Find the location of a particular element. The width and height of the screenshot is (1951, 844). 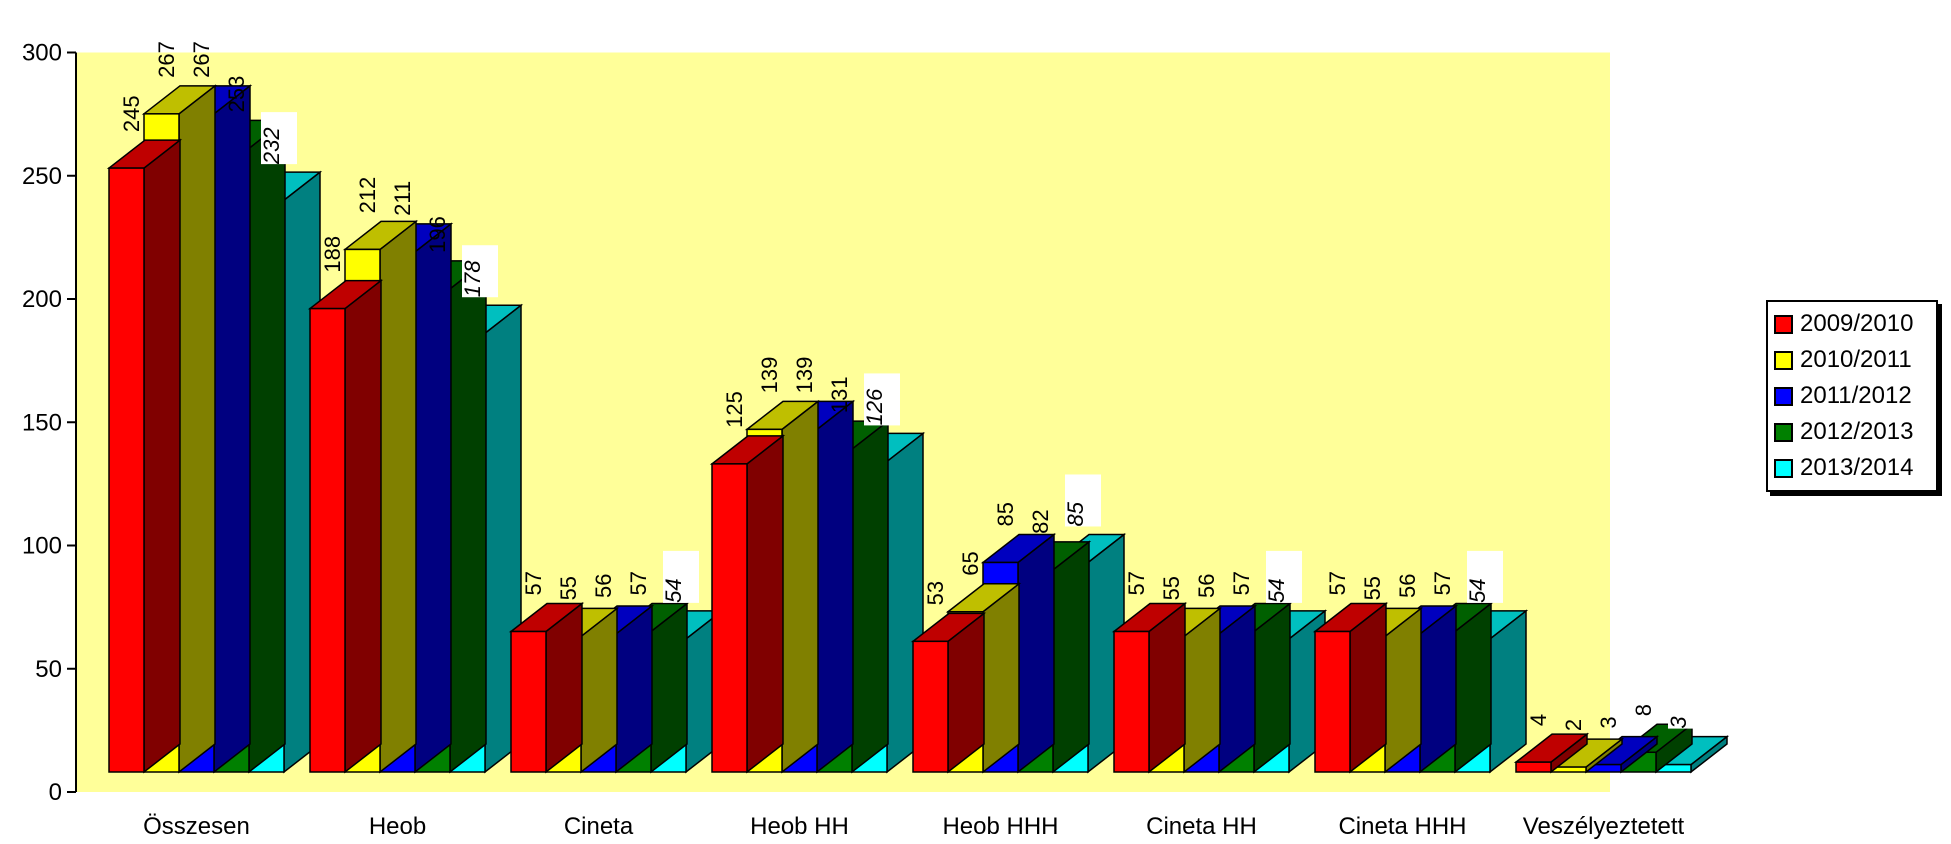

y-tick-label: 250 is located at coordinates (42, 176).